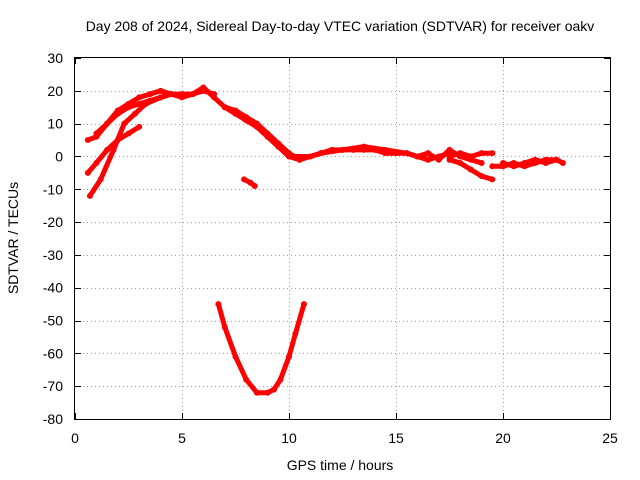 This screenshot has width=640, height=480. What do you see at coordinates (53, 321) in the screenshot?
I see `y-tick-label: -50` at bounding box center [53, 321].